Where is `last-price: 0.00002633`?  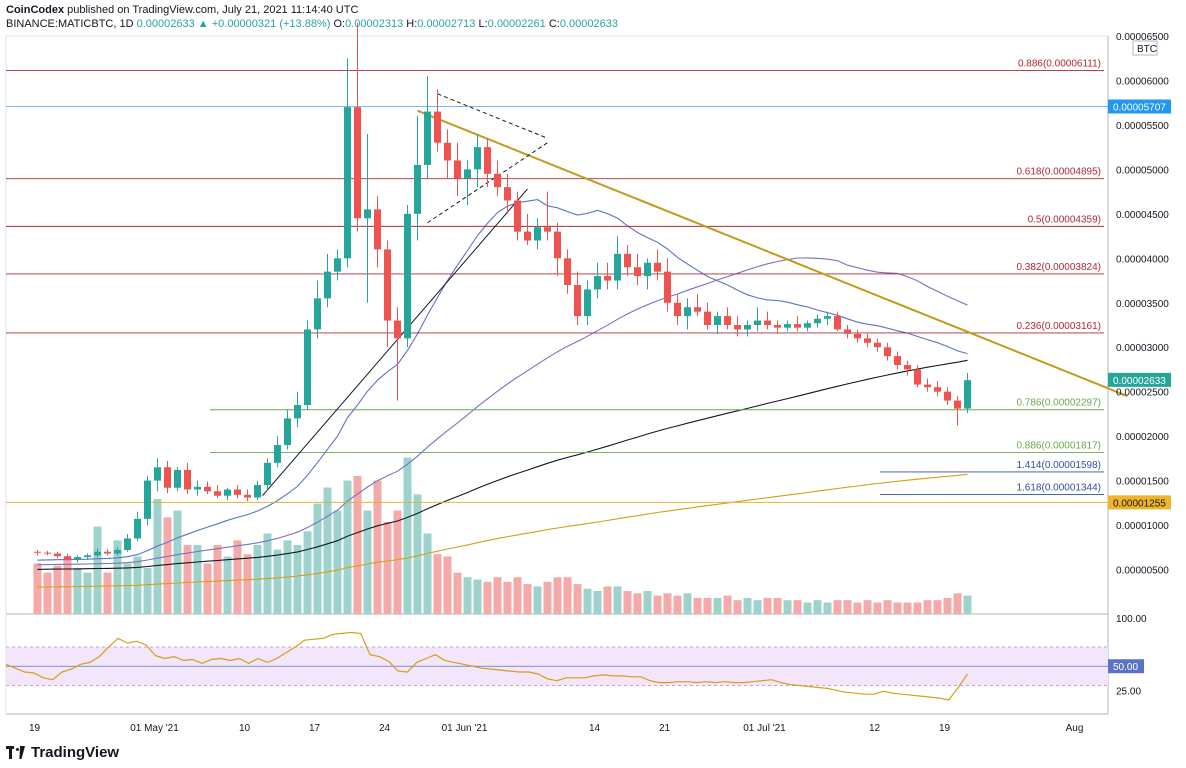 last-price: 0.00002633 is located at coordinates (165, 24).